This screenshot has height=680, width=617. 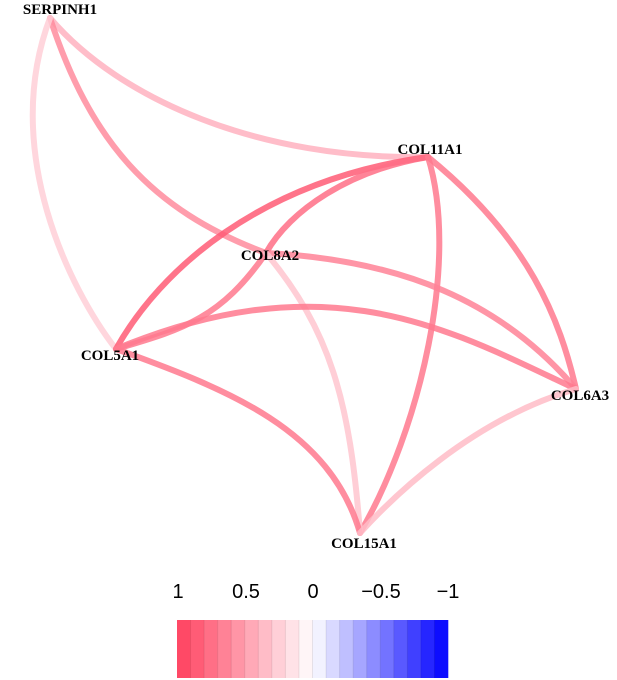 What do you see at coordinates (347, 205) in the screenshot?
I see `edge-col11a1-col8a2` at bounding box center [347, 205].